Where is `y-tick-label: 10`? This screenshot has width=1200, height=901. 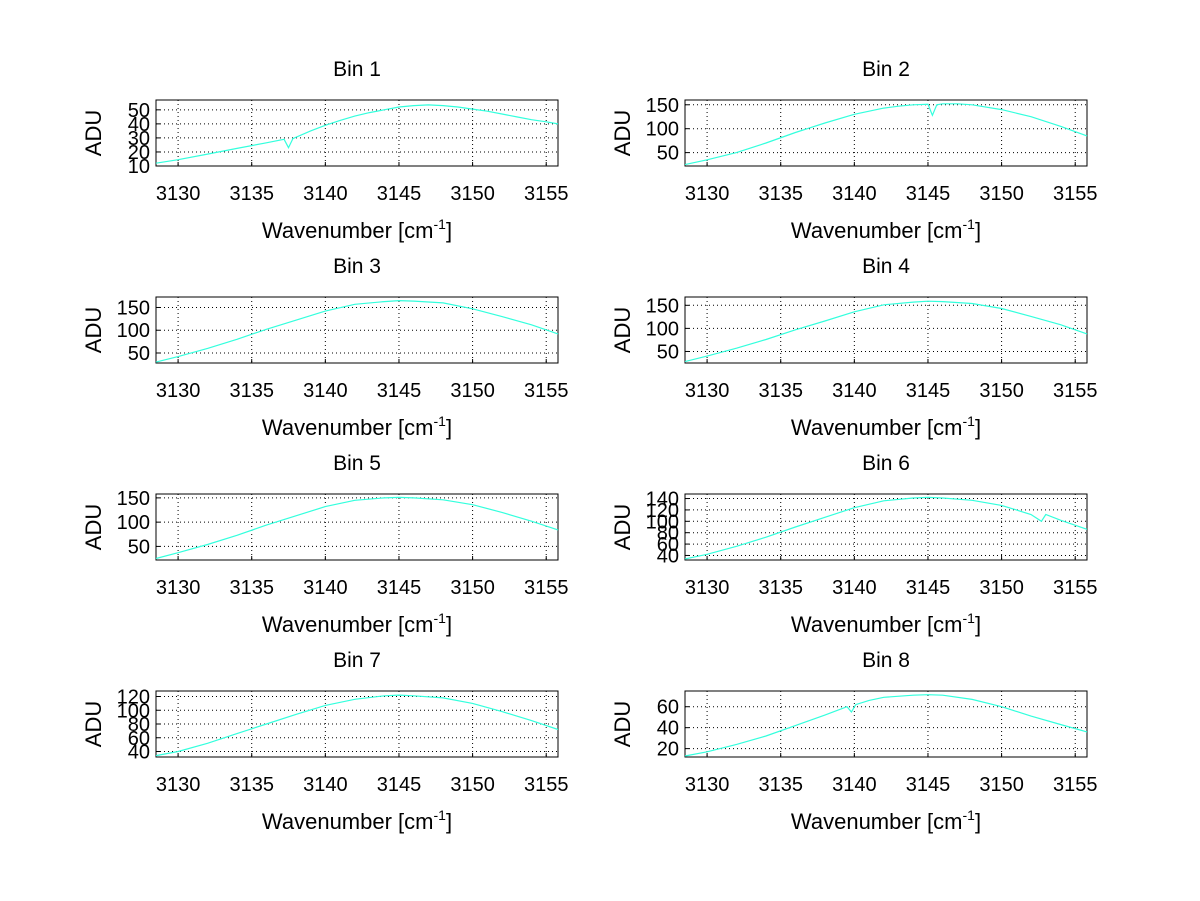
y-tick-label: 10 is located at coordinates (139, 167).